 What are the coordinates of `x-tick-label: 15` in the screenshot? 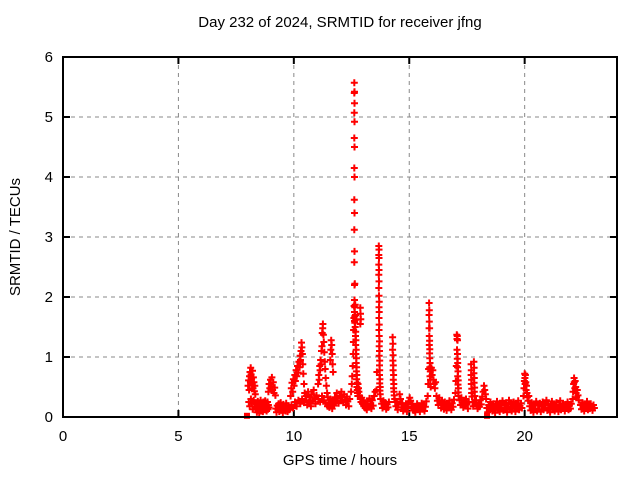 It's located at (409, 436).